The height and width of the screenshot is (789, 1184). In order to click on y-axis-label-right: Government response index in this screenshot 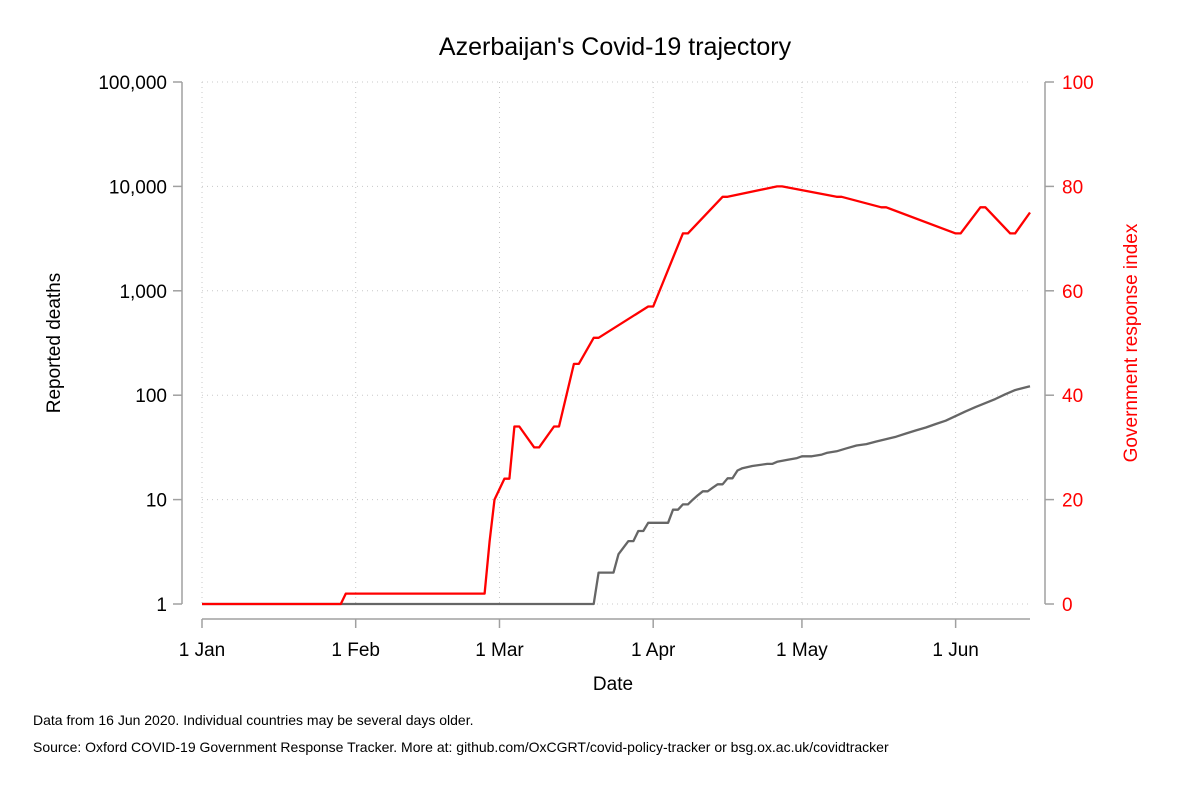, I will do `click(1131, 342)`.